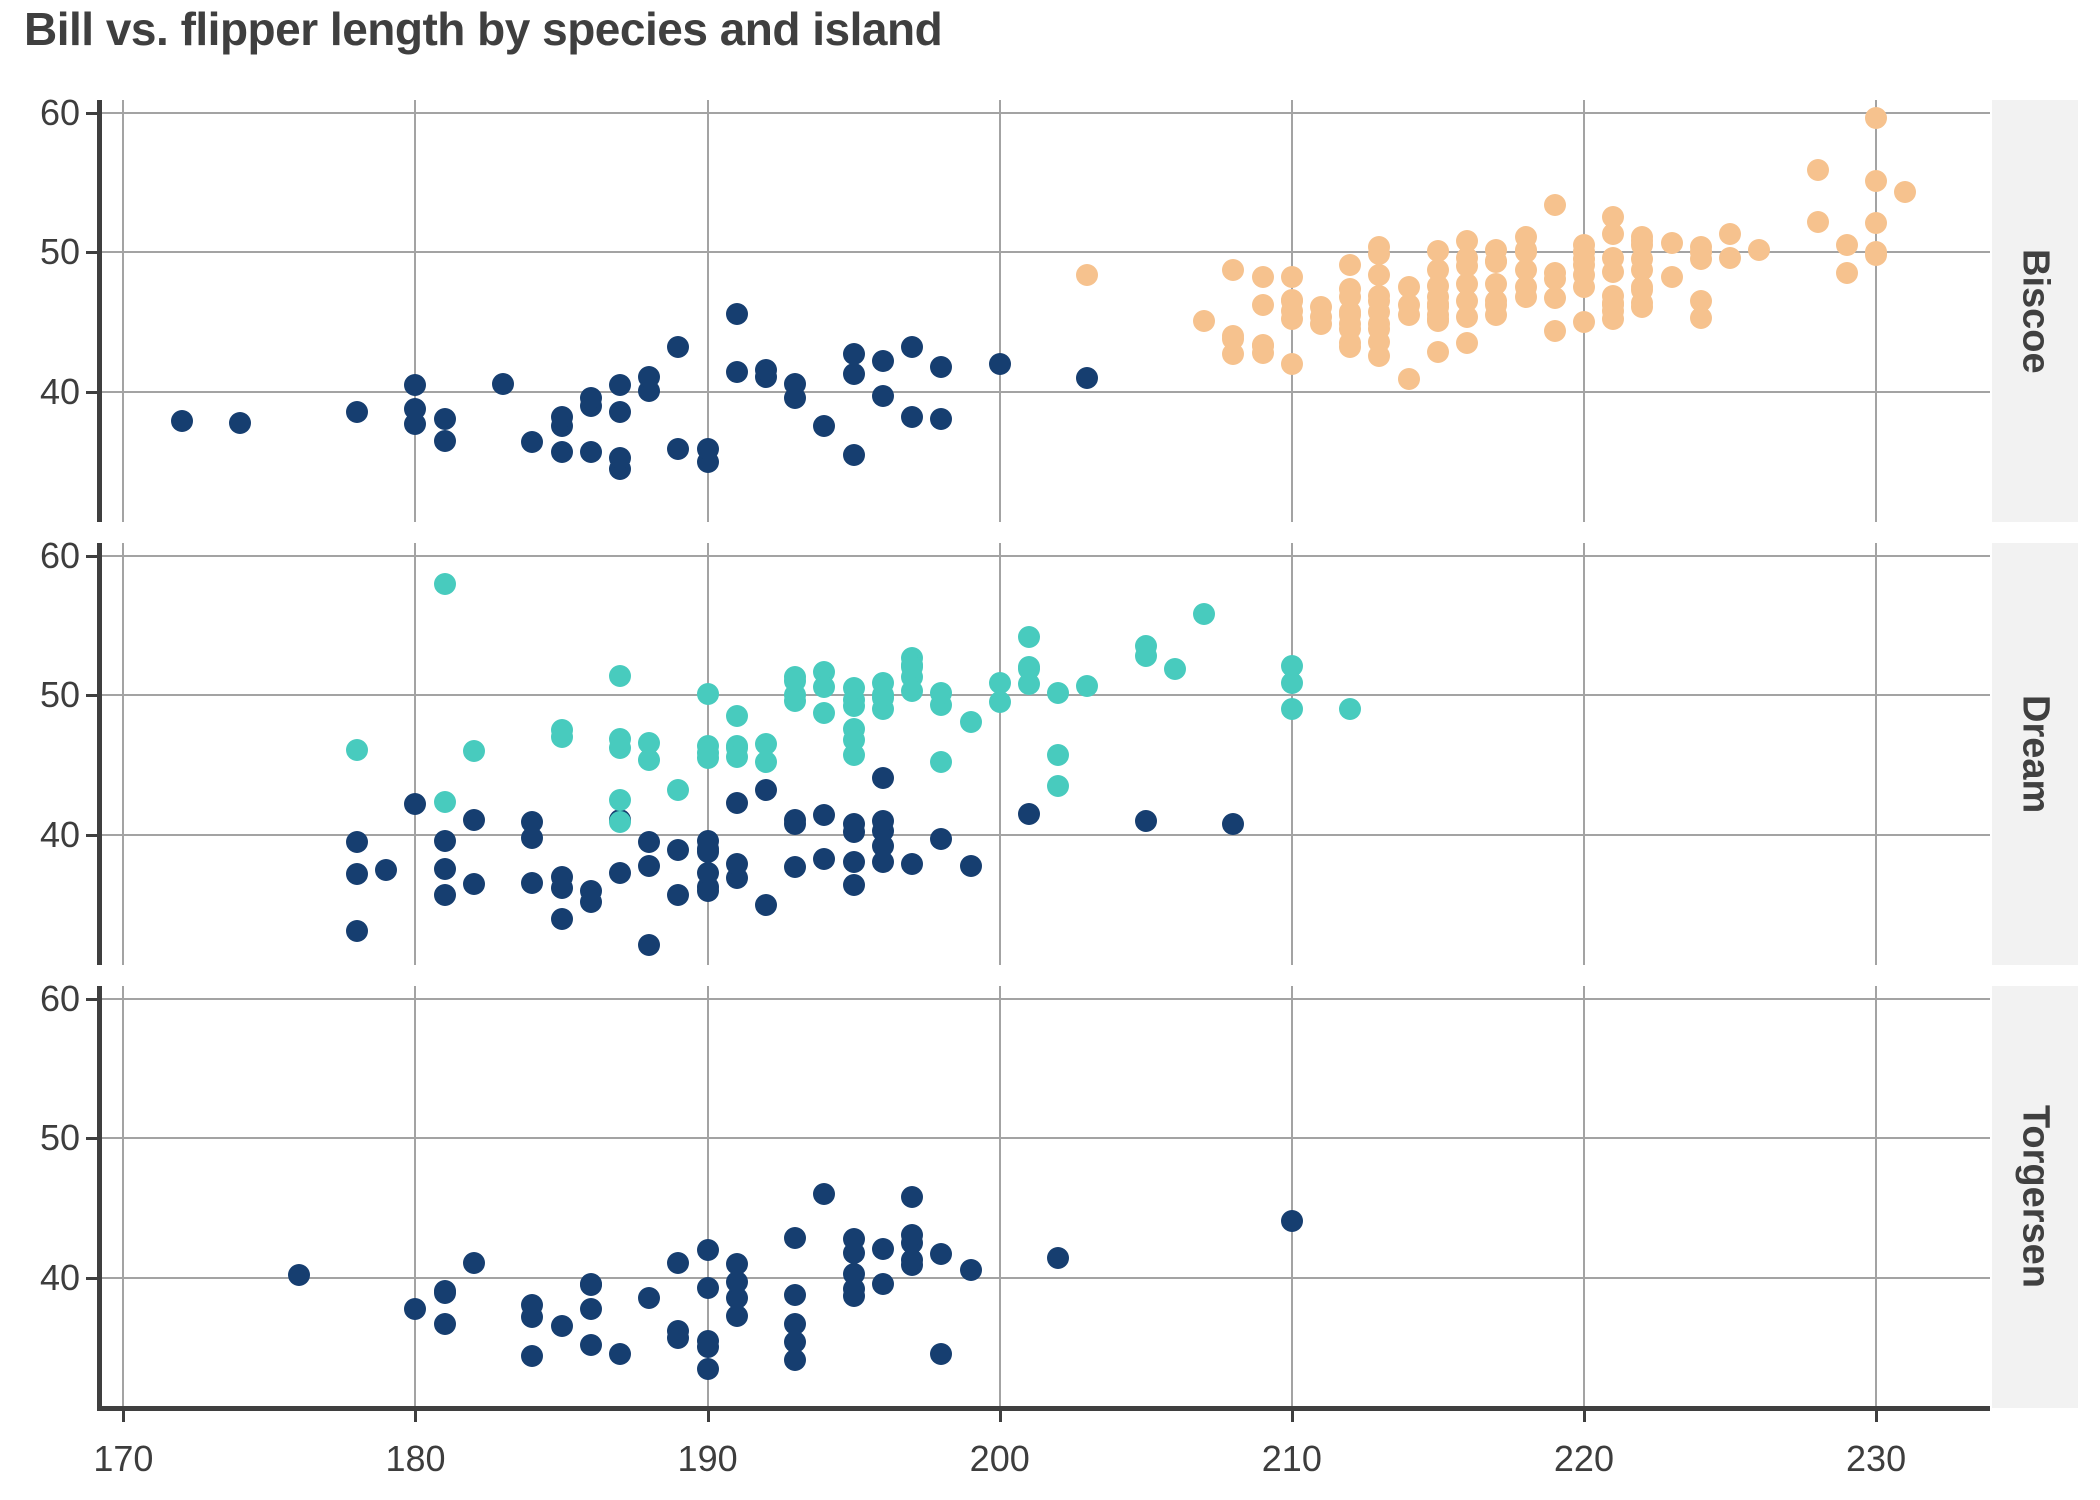  I want to click on x-tick-label: 210, so click(1291, 1458).